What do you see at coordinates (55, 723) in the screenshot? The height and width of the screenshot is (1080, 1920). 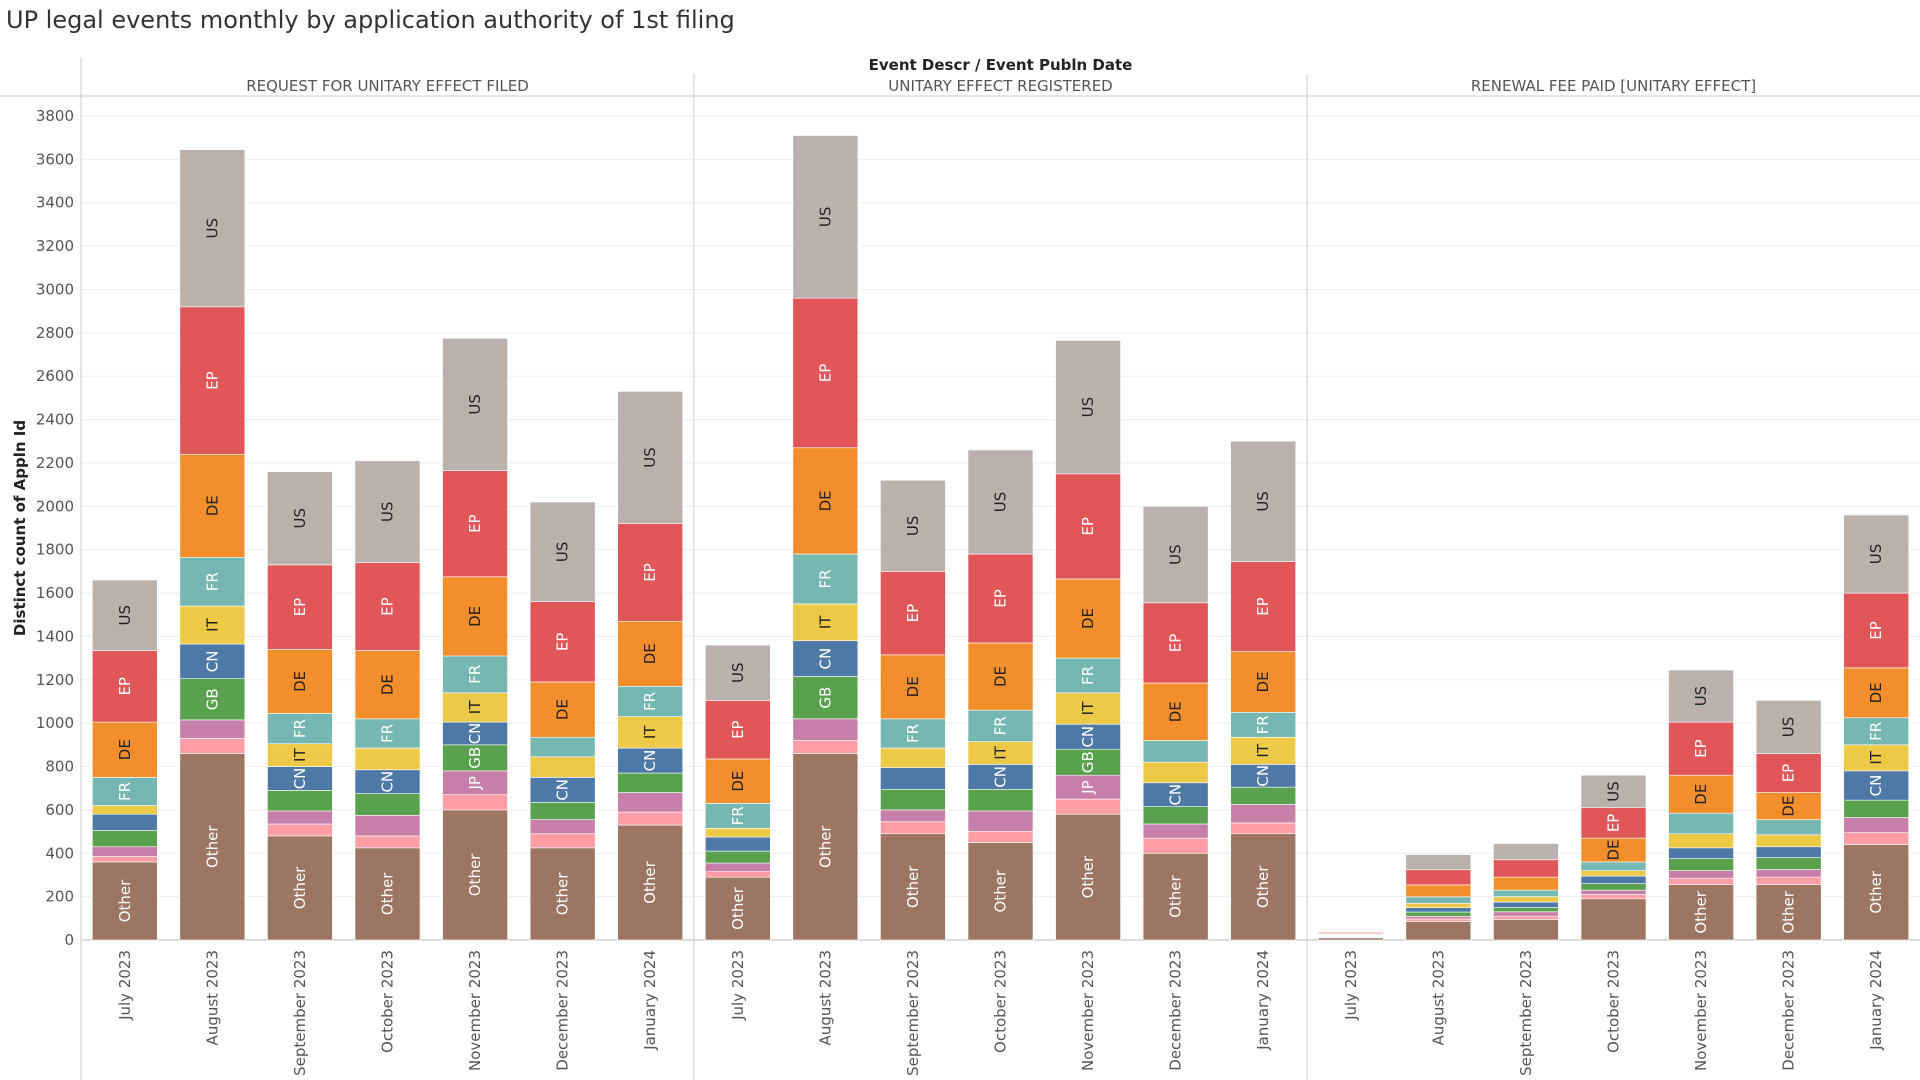 I see `y-tick-label: 1000` at bounding box center [55, 723].